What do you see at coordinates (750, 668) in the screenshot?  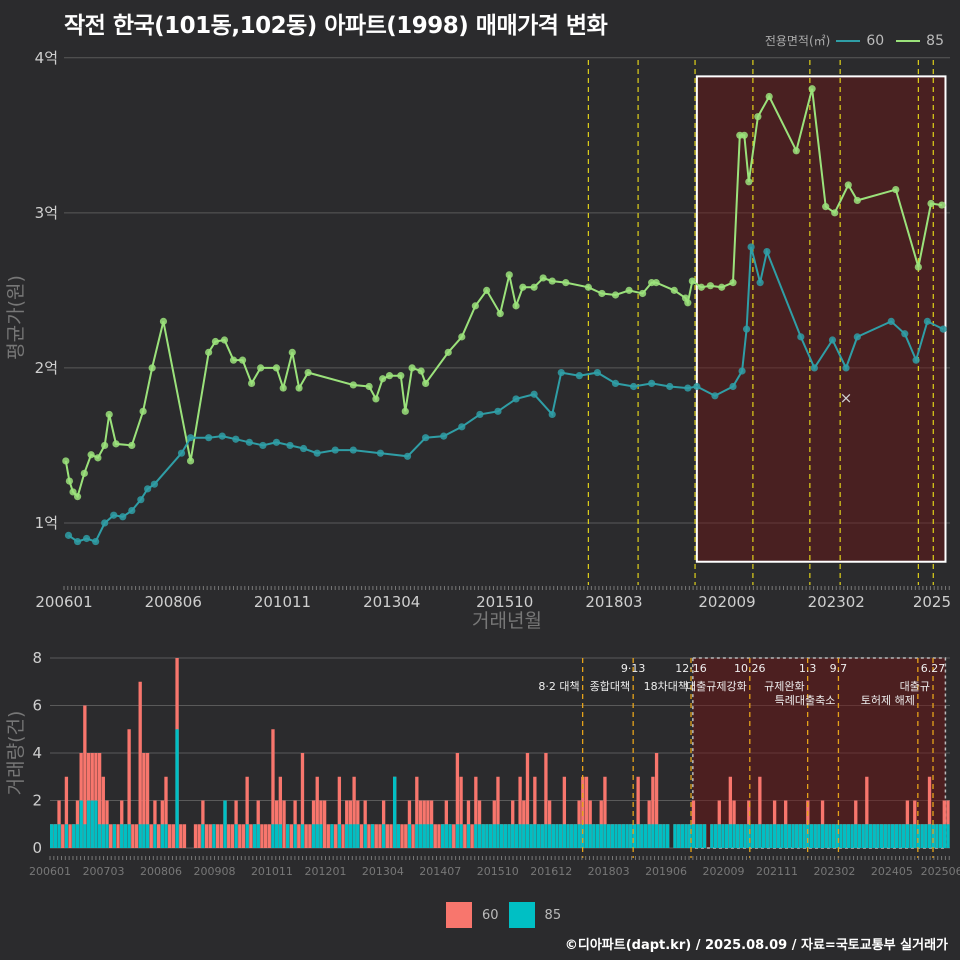 I see `annotation-date-3: 10.26` at bounding box center [750, 668].